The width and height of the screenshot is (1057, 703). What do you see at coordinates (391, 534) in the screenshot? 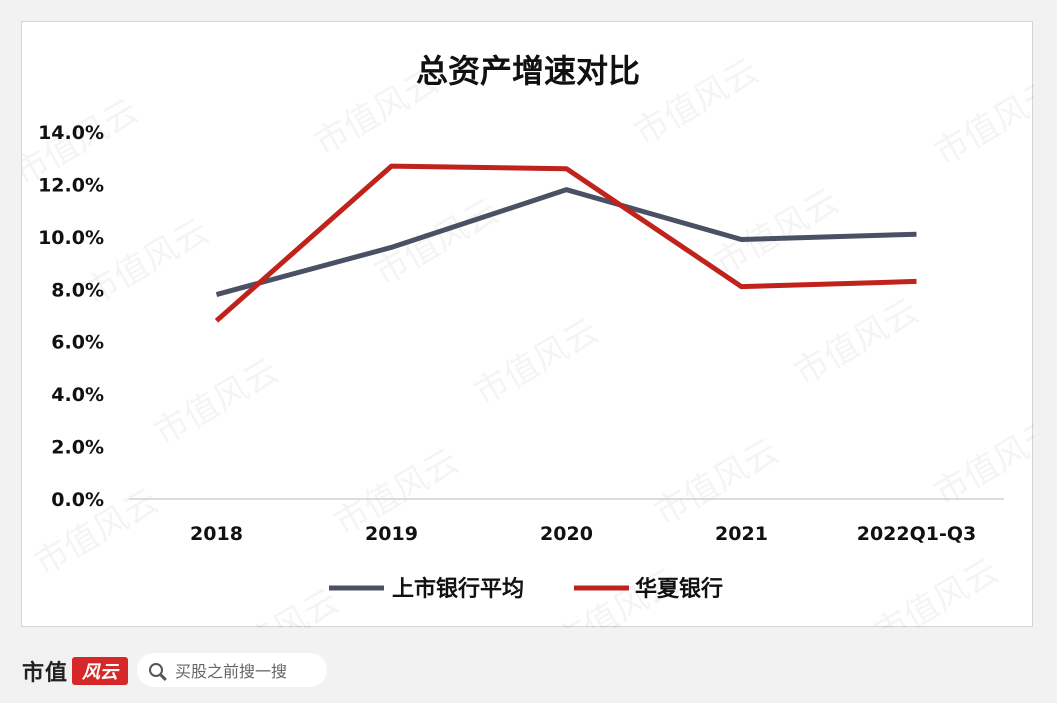
I see `x-tick-label: 2019` at bounding box center [391, 534].